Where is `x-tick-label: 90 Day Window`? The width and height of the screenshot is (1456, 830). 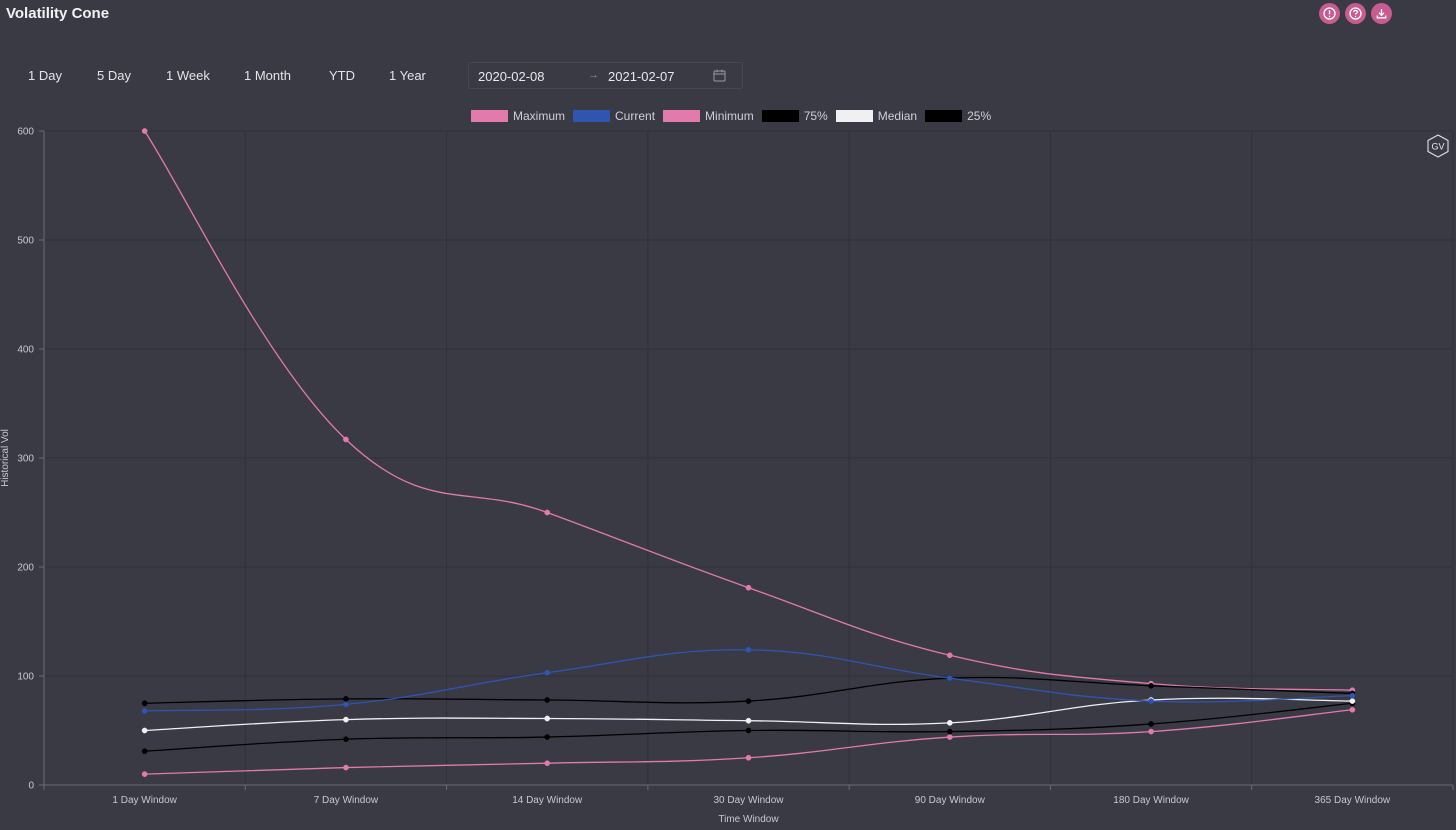 x-tick-label: 90 Day Window is located at coordinates (950, 800).